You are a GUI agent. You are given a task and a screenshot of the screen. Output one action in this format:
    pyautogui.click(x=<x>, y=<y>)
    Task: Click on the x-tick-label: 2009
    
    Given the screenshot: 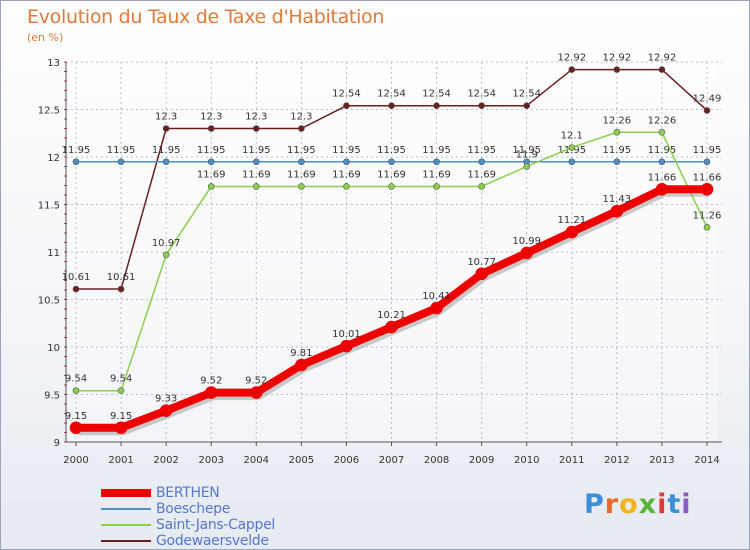 What is the action you would take?
    pyautogui.click(x=481, y=460)
    